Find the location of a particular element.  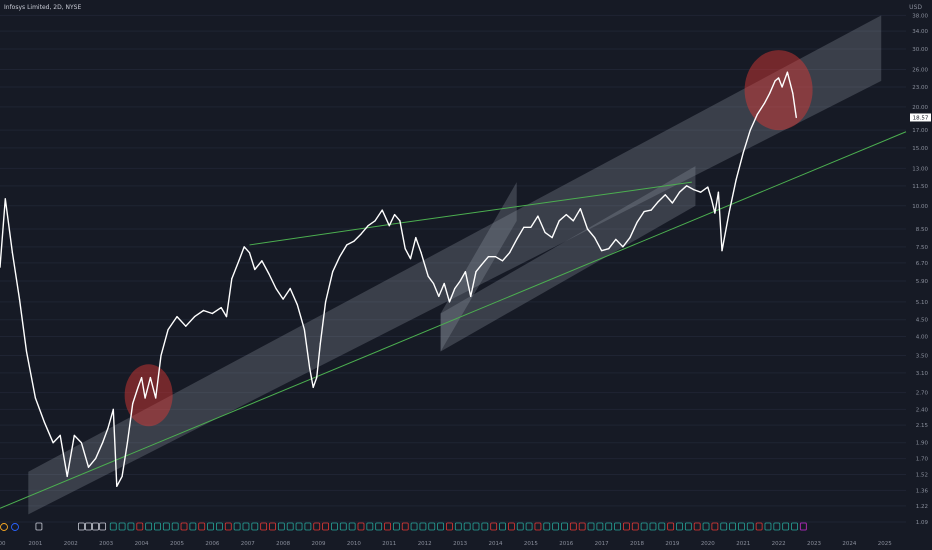

x-tick-label: 2022 is located at coordinates (779, 544).